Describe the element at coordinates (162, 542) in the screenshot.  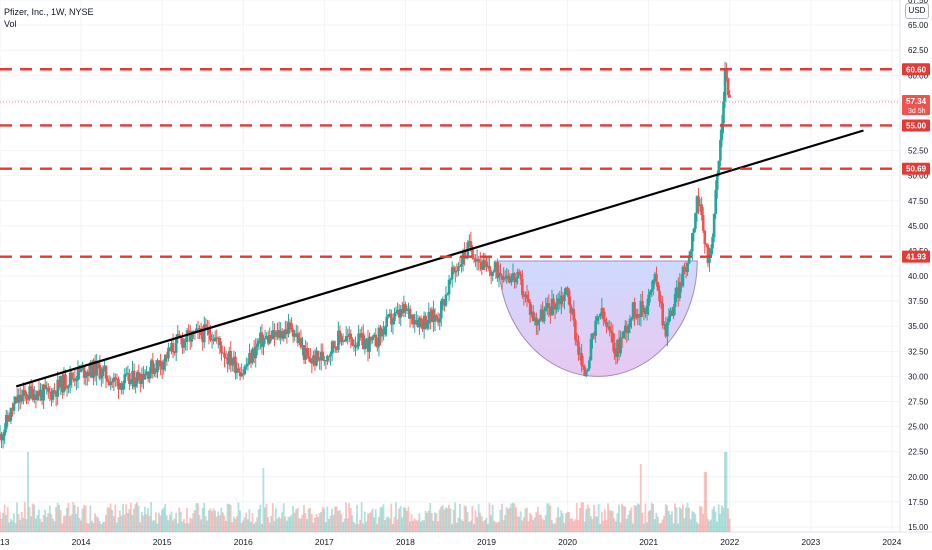
I see `x-tick-label: 2015` at that location.